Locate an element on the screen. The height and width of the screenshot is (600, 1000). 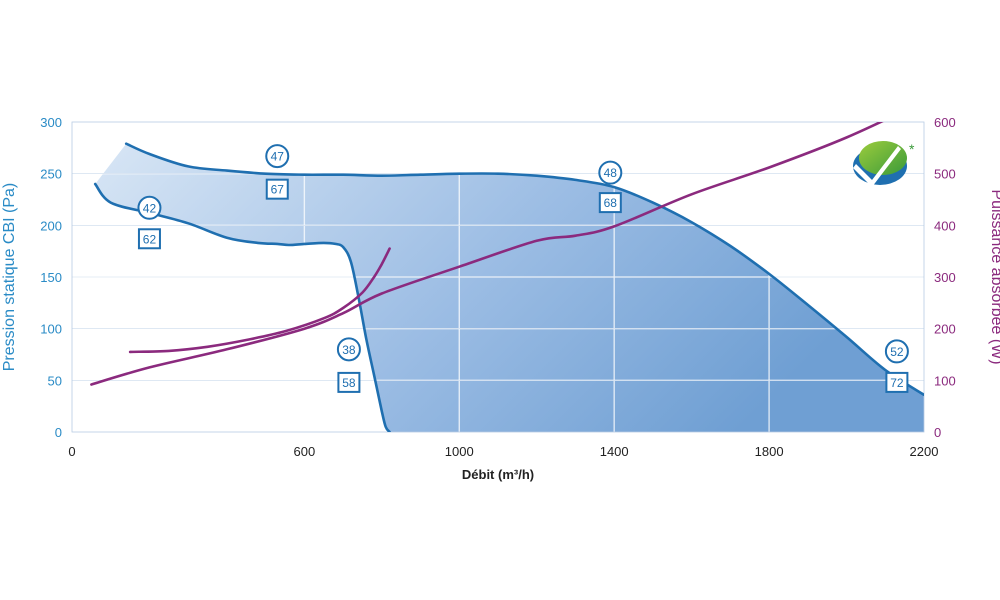
y-tick-right: 100 is located at coordinates (945, 380).